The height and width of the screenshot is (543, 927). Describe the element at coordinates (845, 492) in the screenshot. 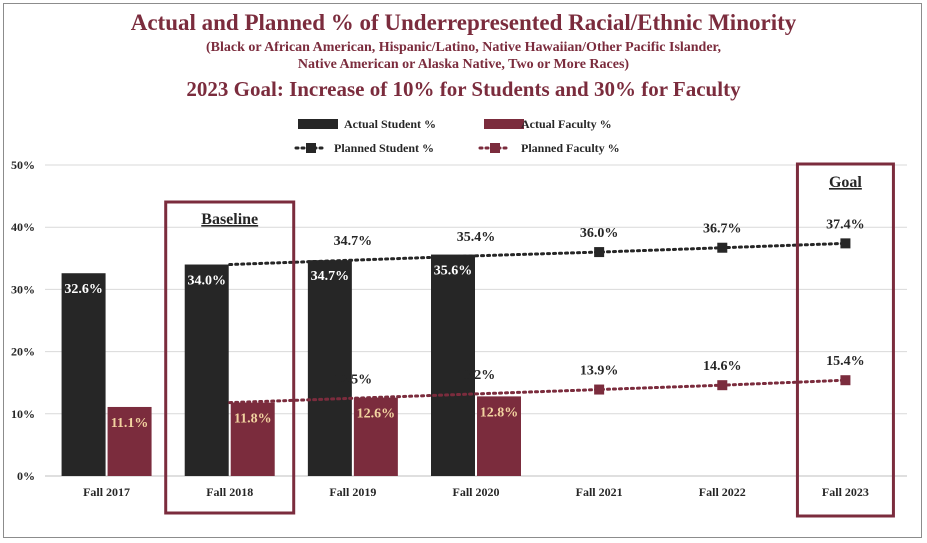

I see `x-tick-label: Fall 2023` at that location.